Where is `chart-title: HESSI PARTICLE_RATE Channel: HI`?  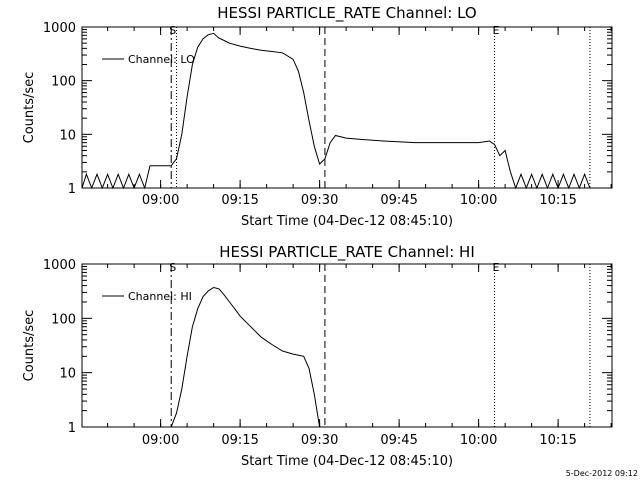 chart-title: HESSI PARTICLE_RATE Channel: HI is located at coordinates (347, 252).